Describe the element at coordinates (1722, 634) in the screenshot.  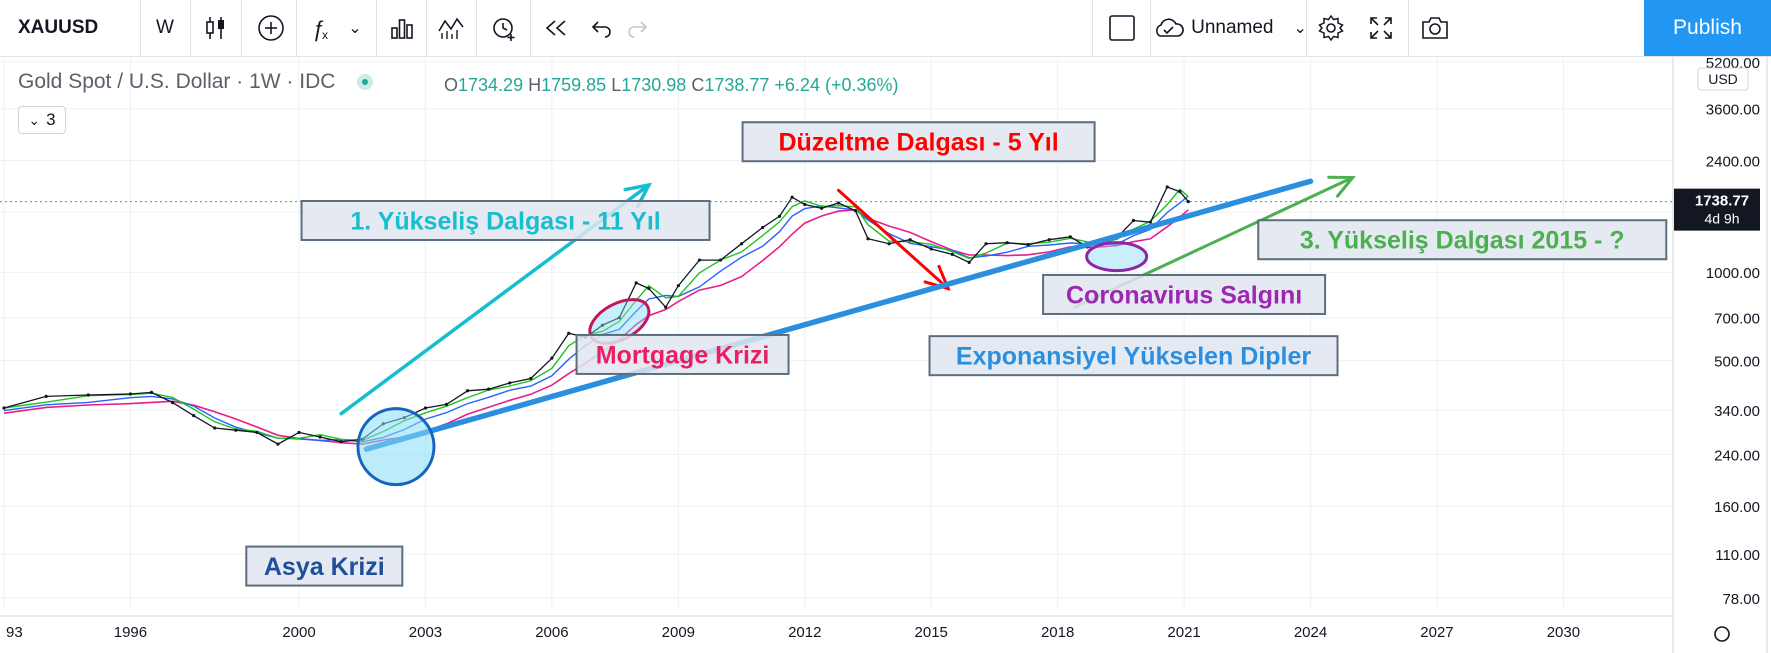
I see `axis-settings-icon` at that location.